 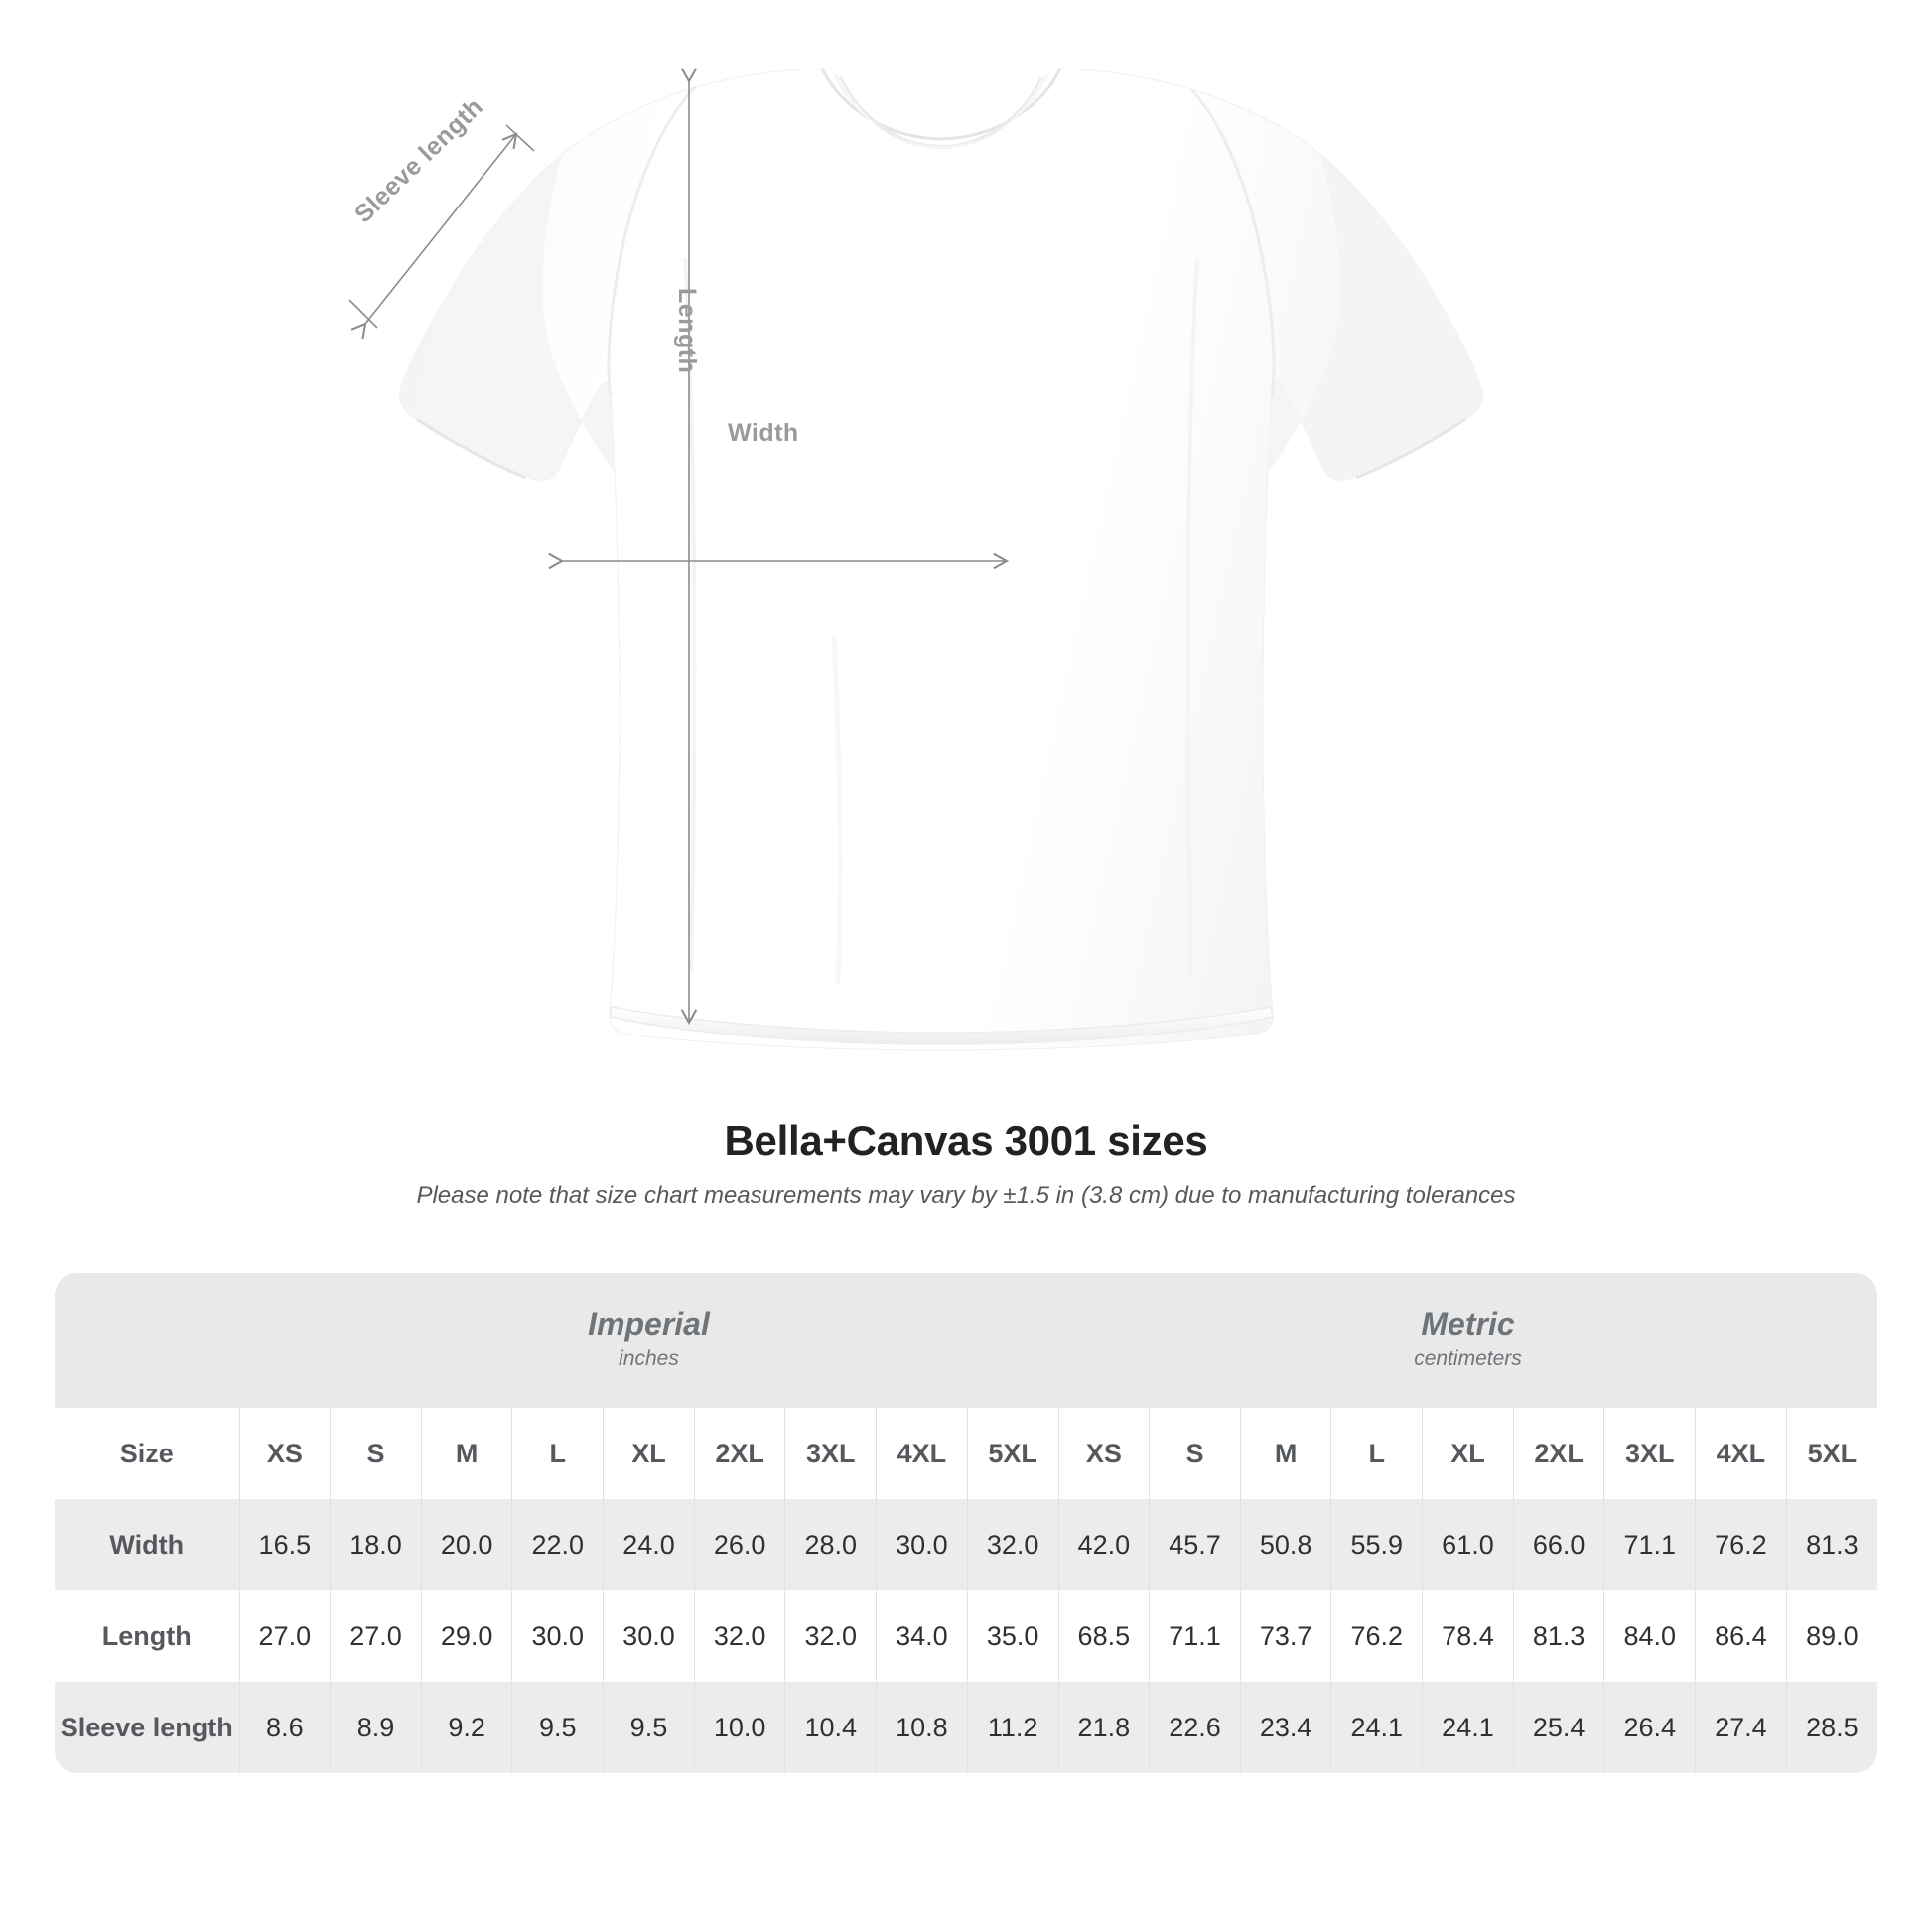 What do you see at coordinates (434, 236) in the screenshot?
I see `sleeve-length-arrow` at bounding box center [434, 236].